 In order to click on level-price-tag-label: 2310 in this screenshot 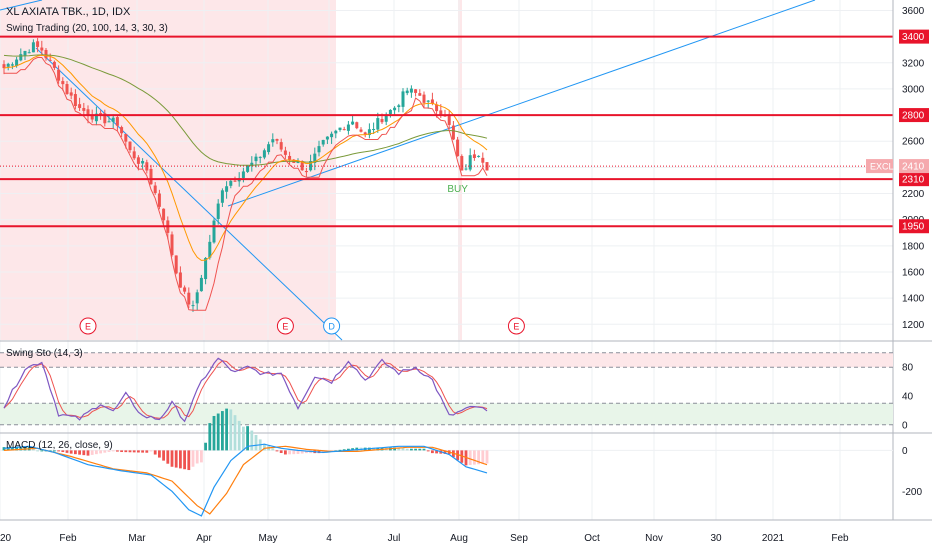, I will do `click(913, 180)`.